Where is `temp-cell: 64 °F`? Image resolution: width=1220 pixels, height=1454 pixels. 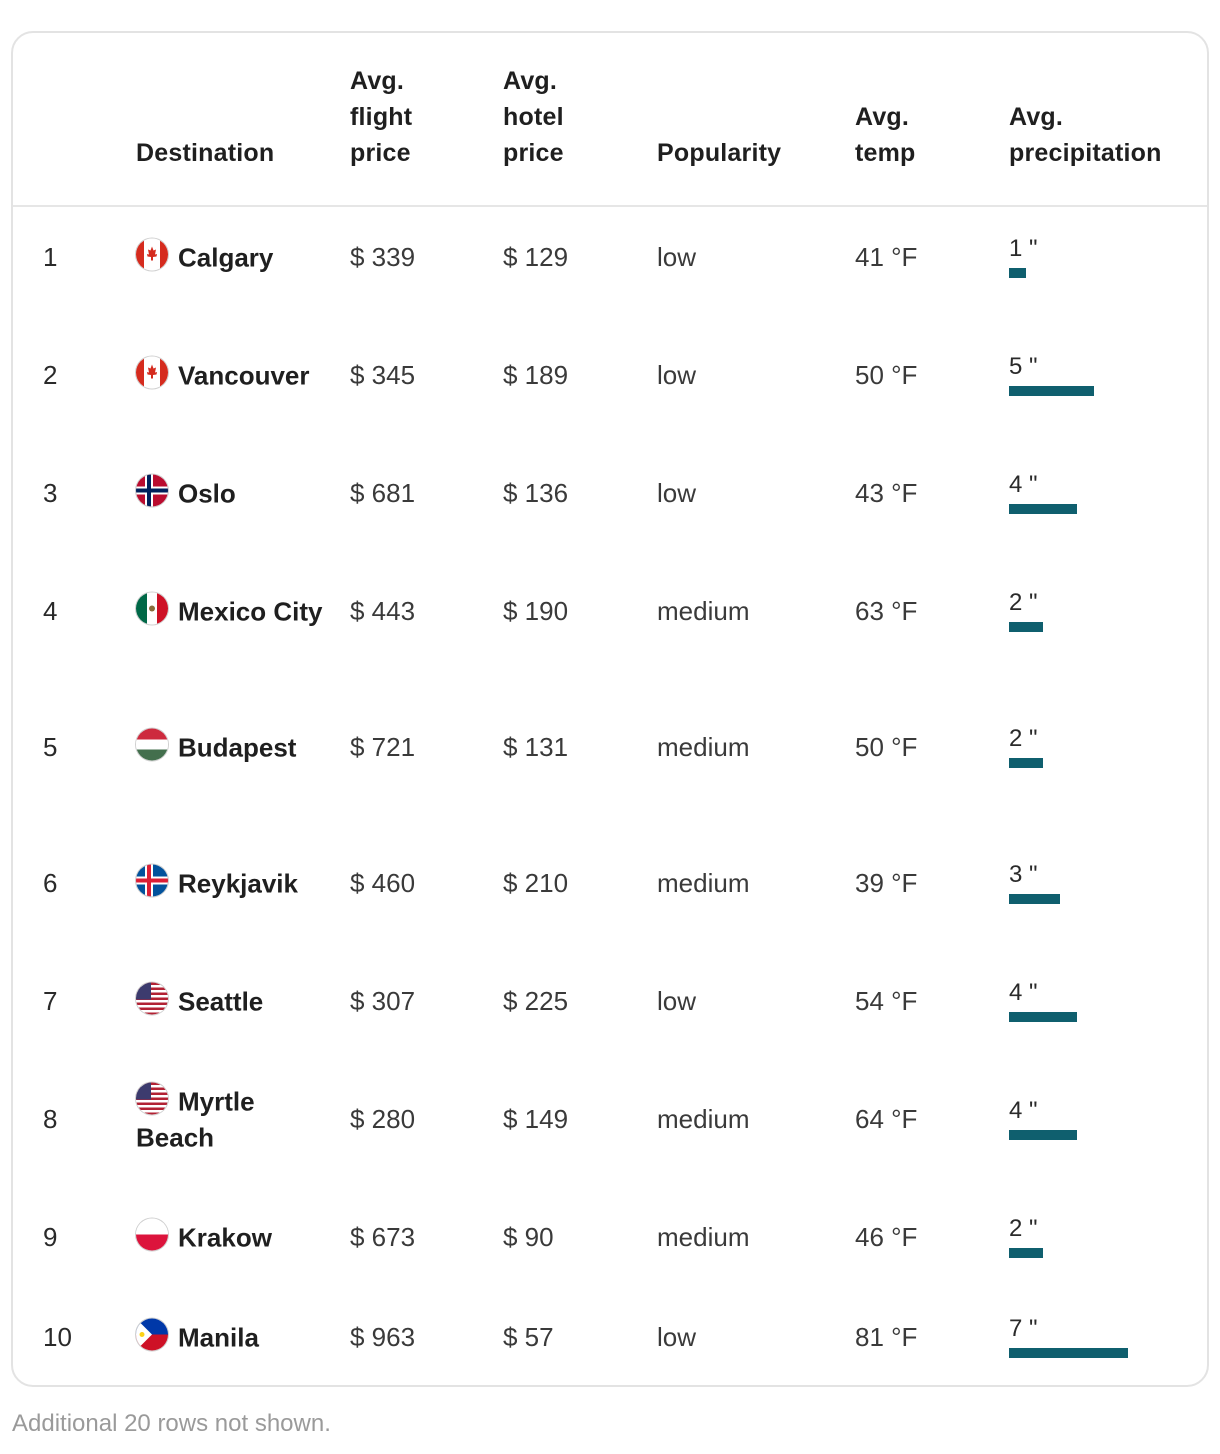
temp-cell: 64 °F is located at coordinates (886, 1119).